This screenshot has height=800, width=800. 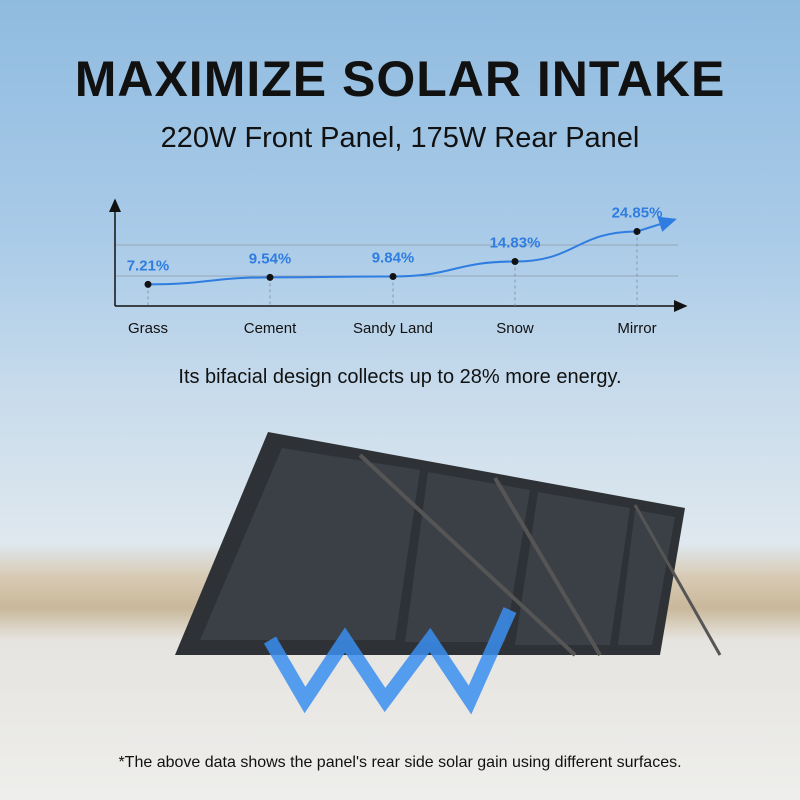 I want to click on x-tick-label: Grass, so click(x=148, y=328).